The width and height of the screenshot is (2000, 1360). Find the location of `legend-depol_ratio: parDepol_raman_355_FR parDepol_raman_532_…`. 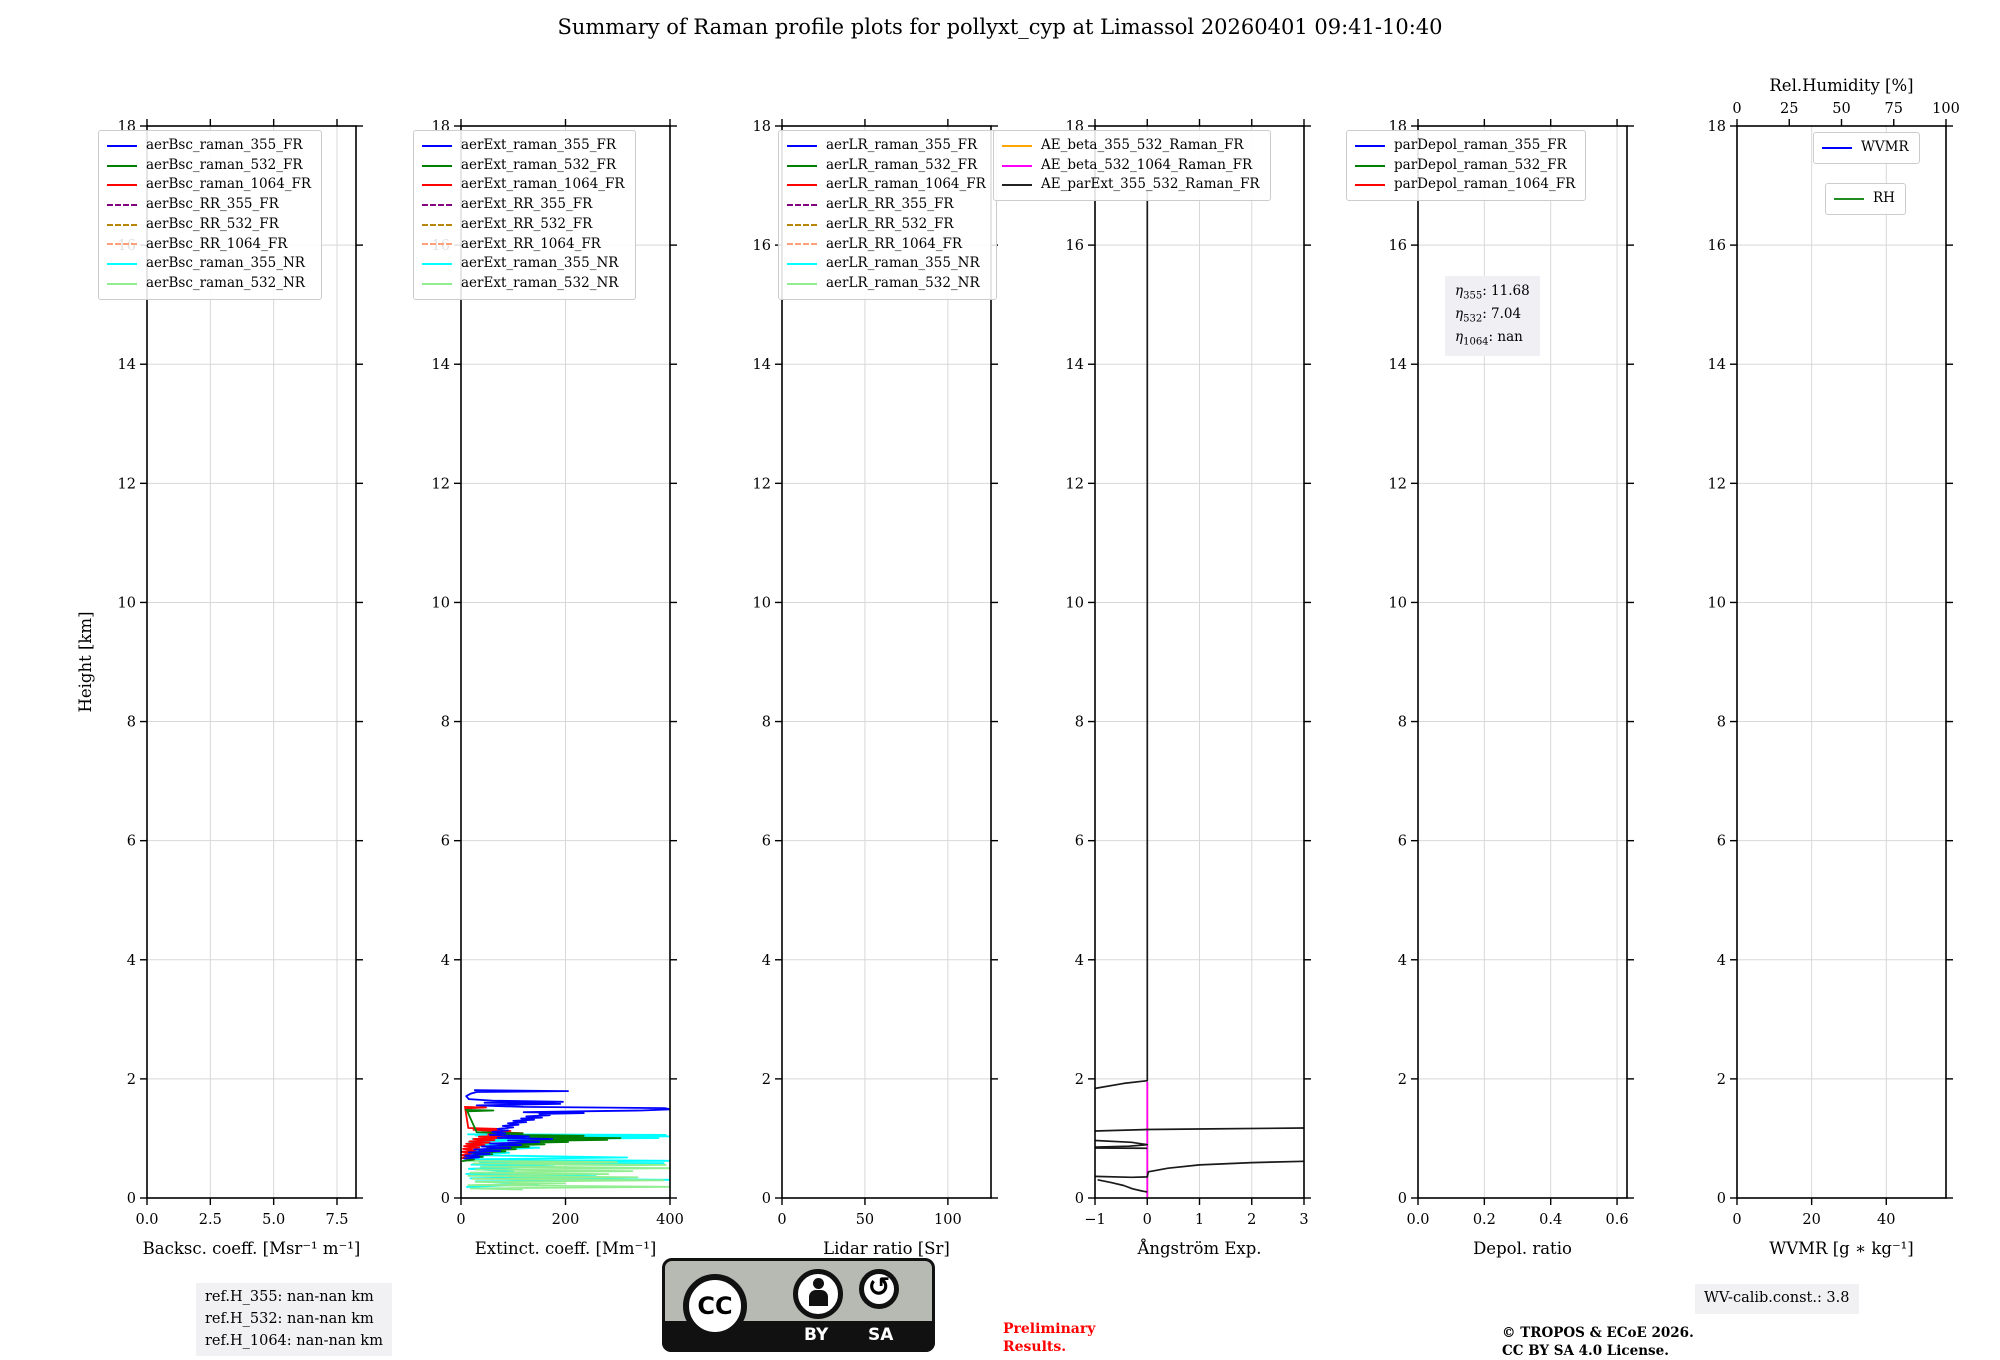

legend-depol_ratio: parDepol_raman_355_FR parDepol_raman_532_… is located at coordinates (1466, 166).